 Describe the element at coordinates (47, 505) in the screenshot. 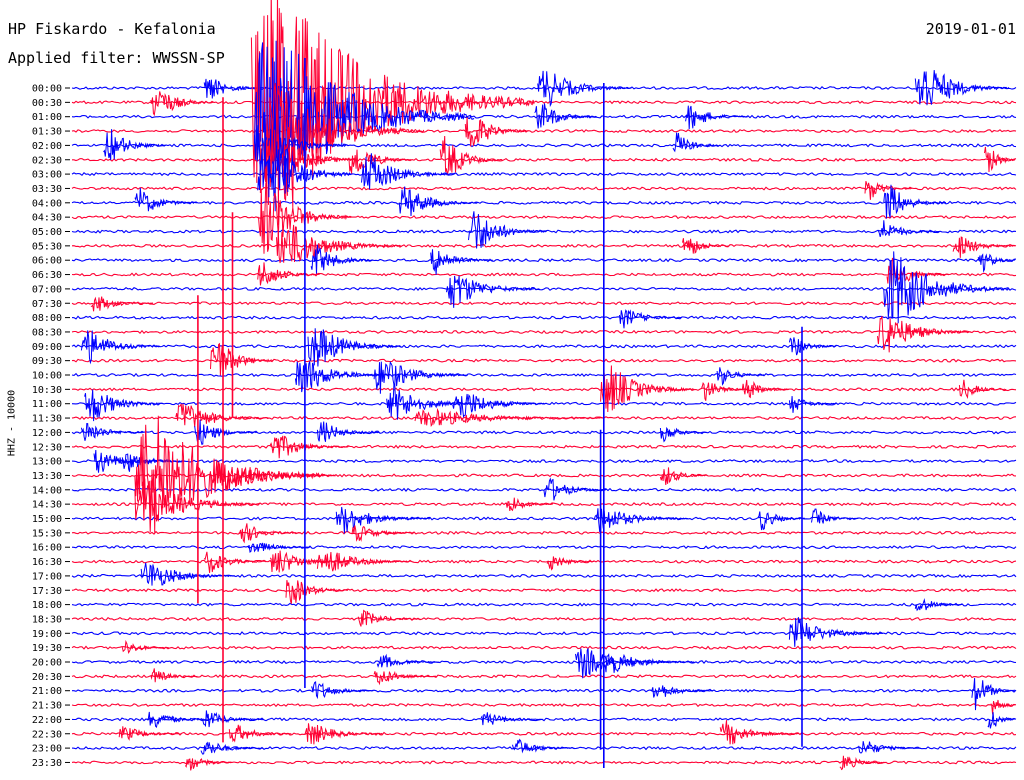

I see `tick-label: 14:30` at that location.